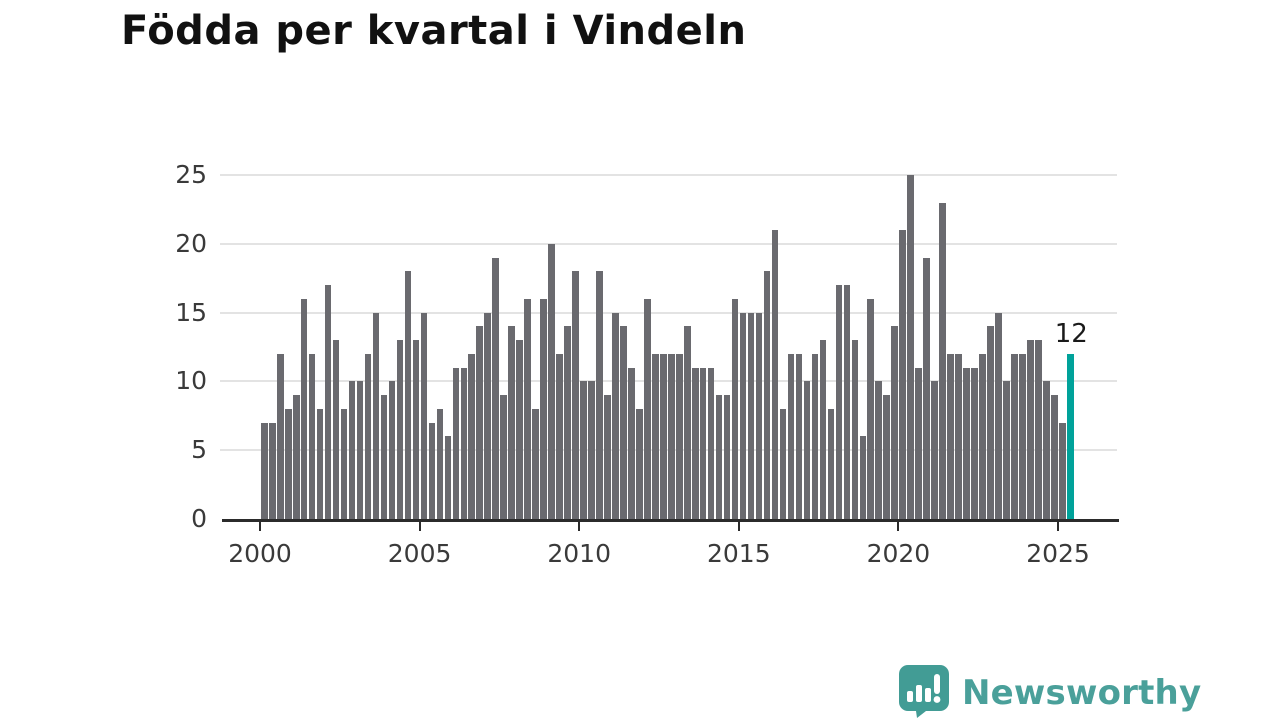  What do you see at coordinates (1071, 333) in the screenshot?
I see `latest-value-annotation: 12` at bounding box center [1071, 333].